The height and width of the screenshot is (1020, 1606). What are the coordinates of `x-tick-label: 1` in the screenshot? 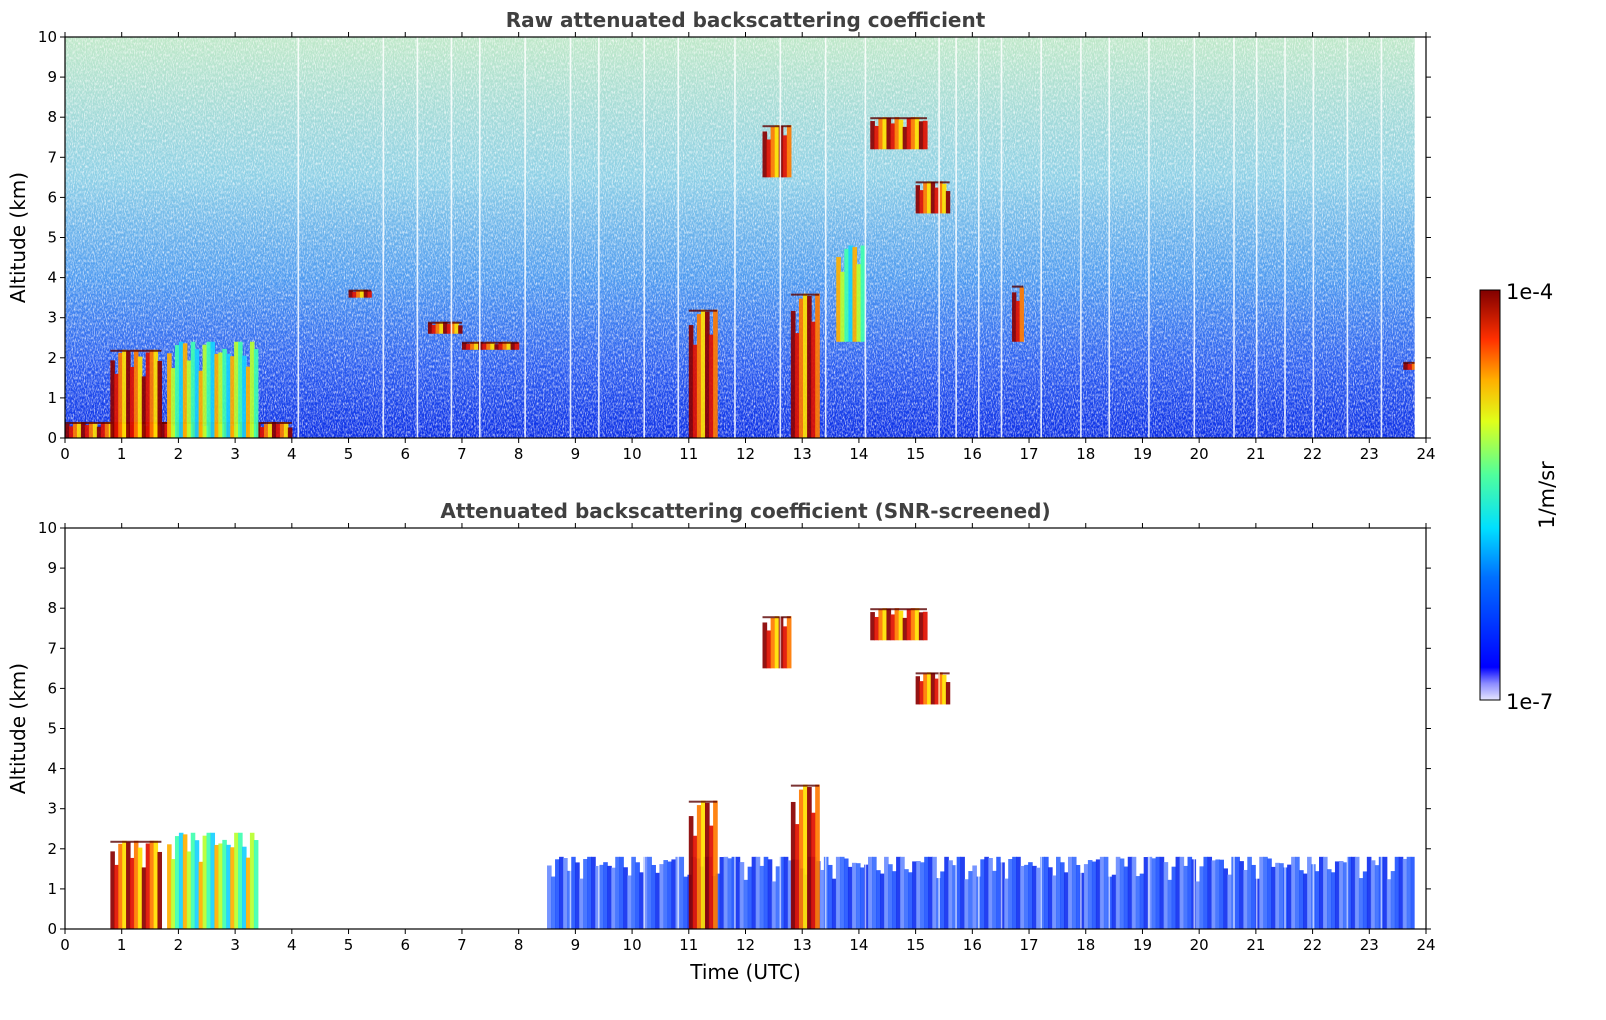 It's located at (122, 945).